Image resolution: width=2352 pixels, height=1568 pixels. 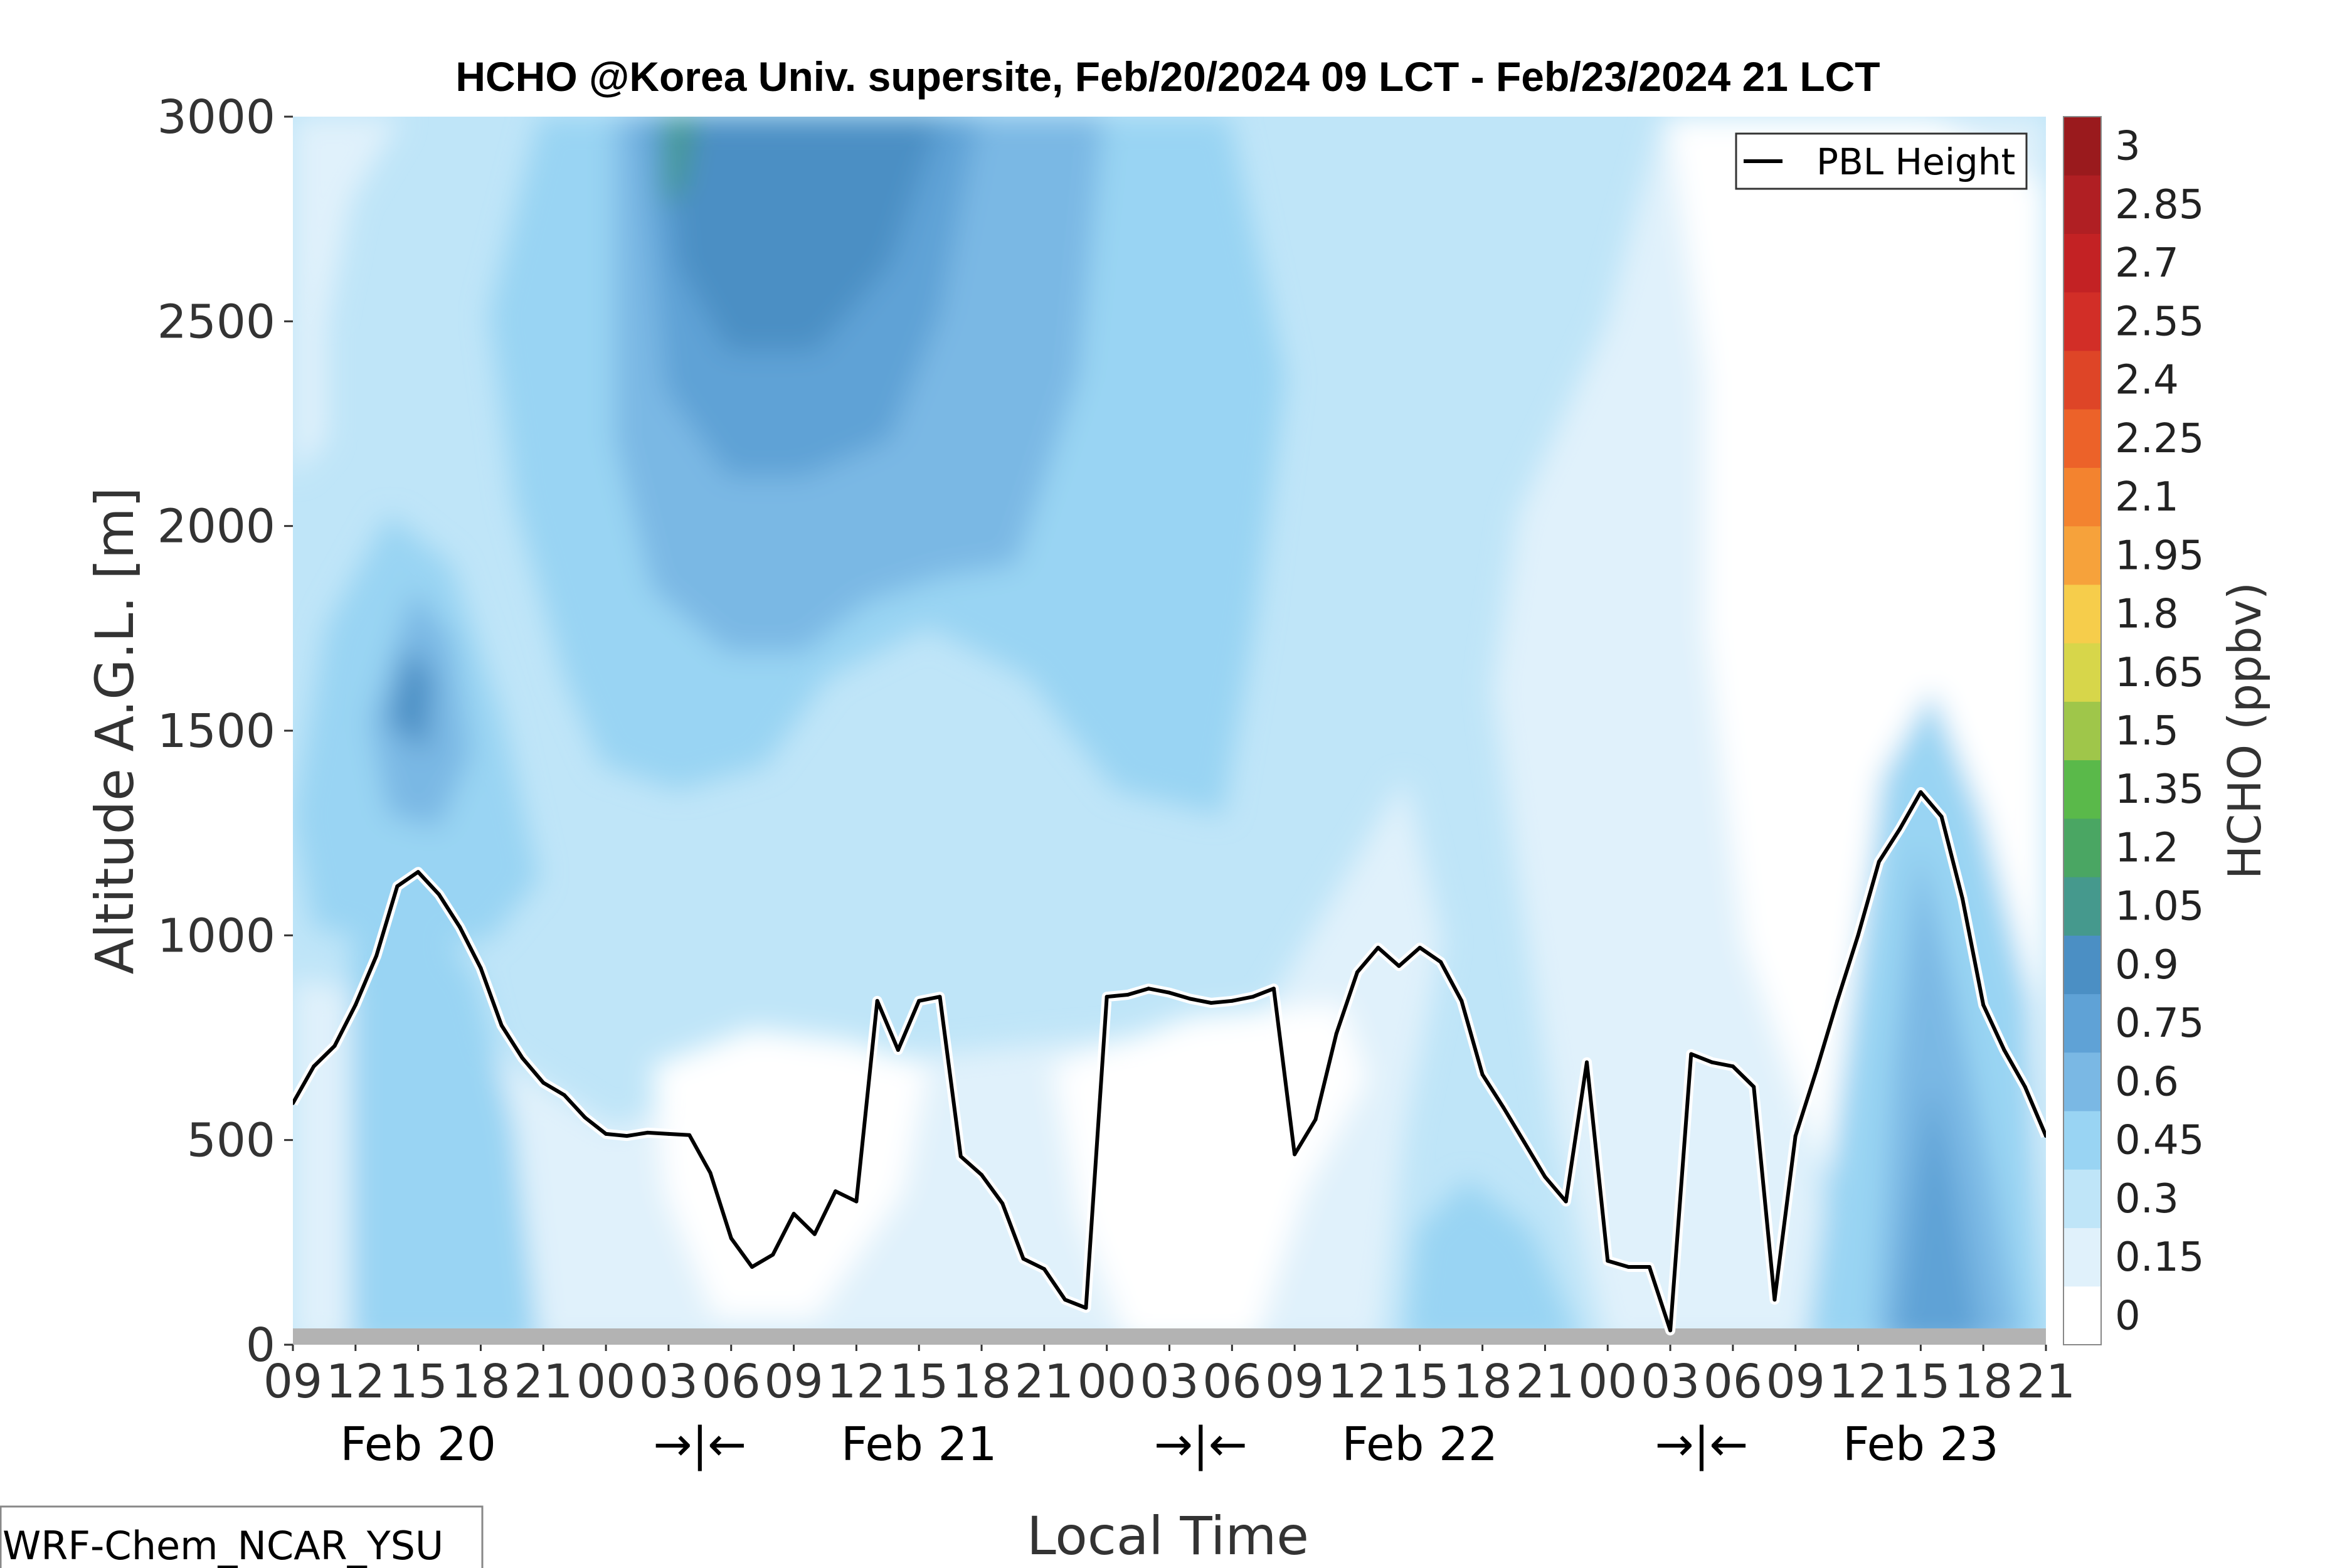 I want to click on colorbar-tick-label: 2.4, so click(x=2147, y=381).